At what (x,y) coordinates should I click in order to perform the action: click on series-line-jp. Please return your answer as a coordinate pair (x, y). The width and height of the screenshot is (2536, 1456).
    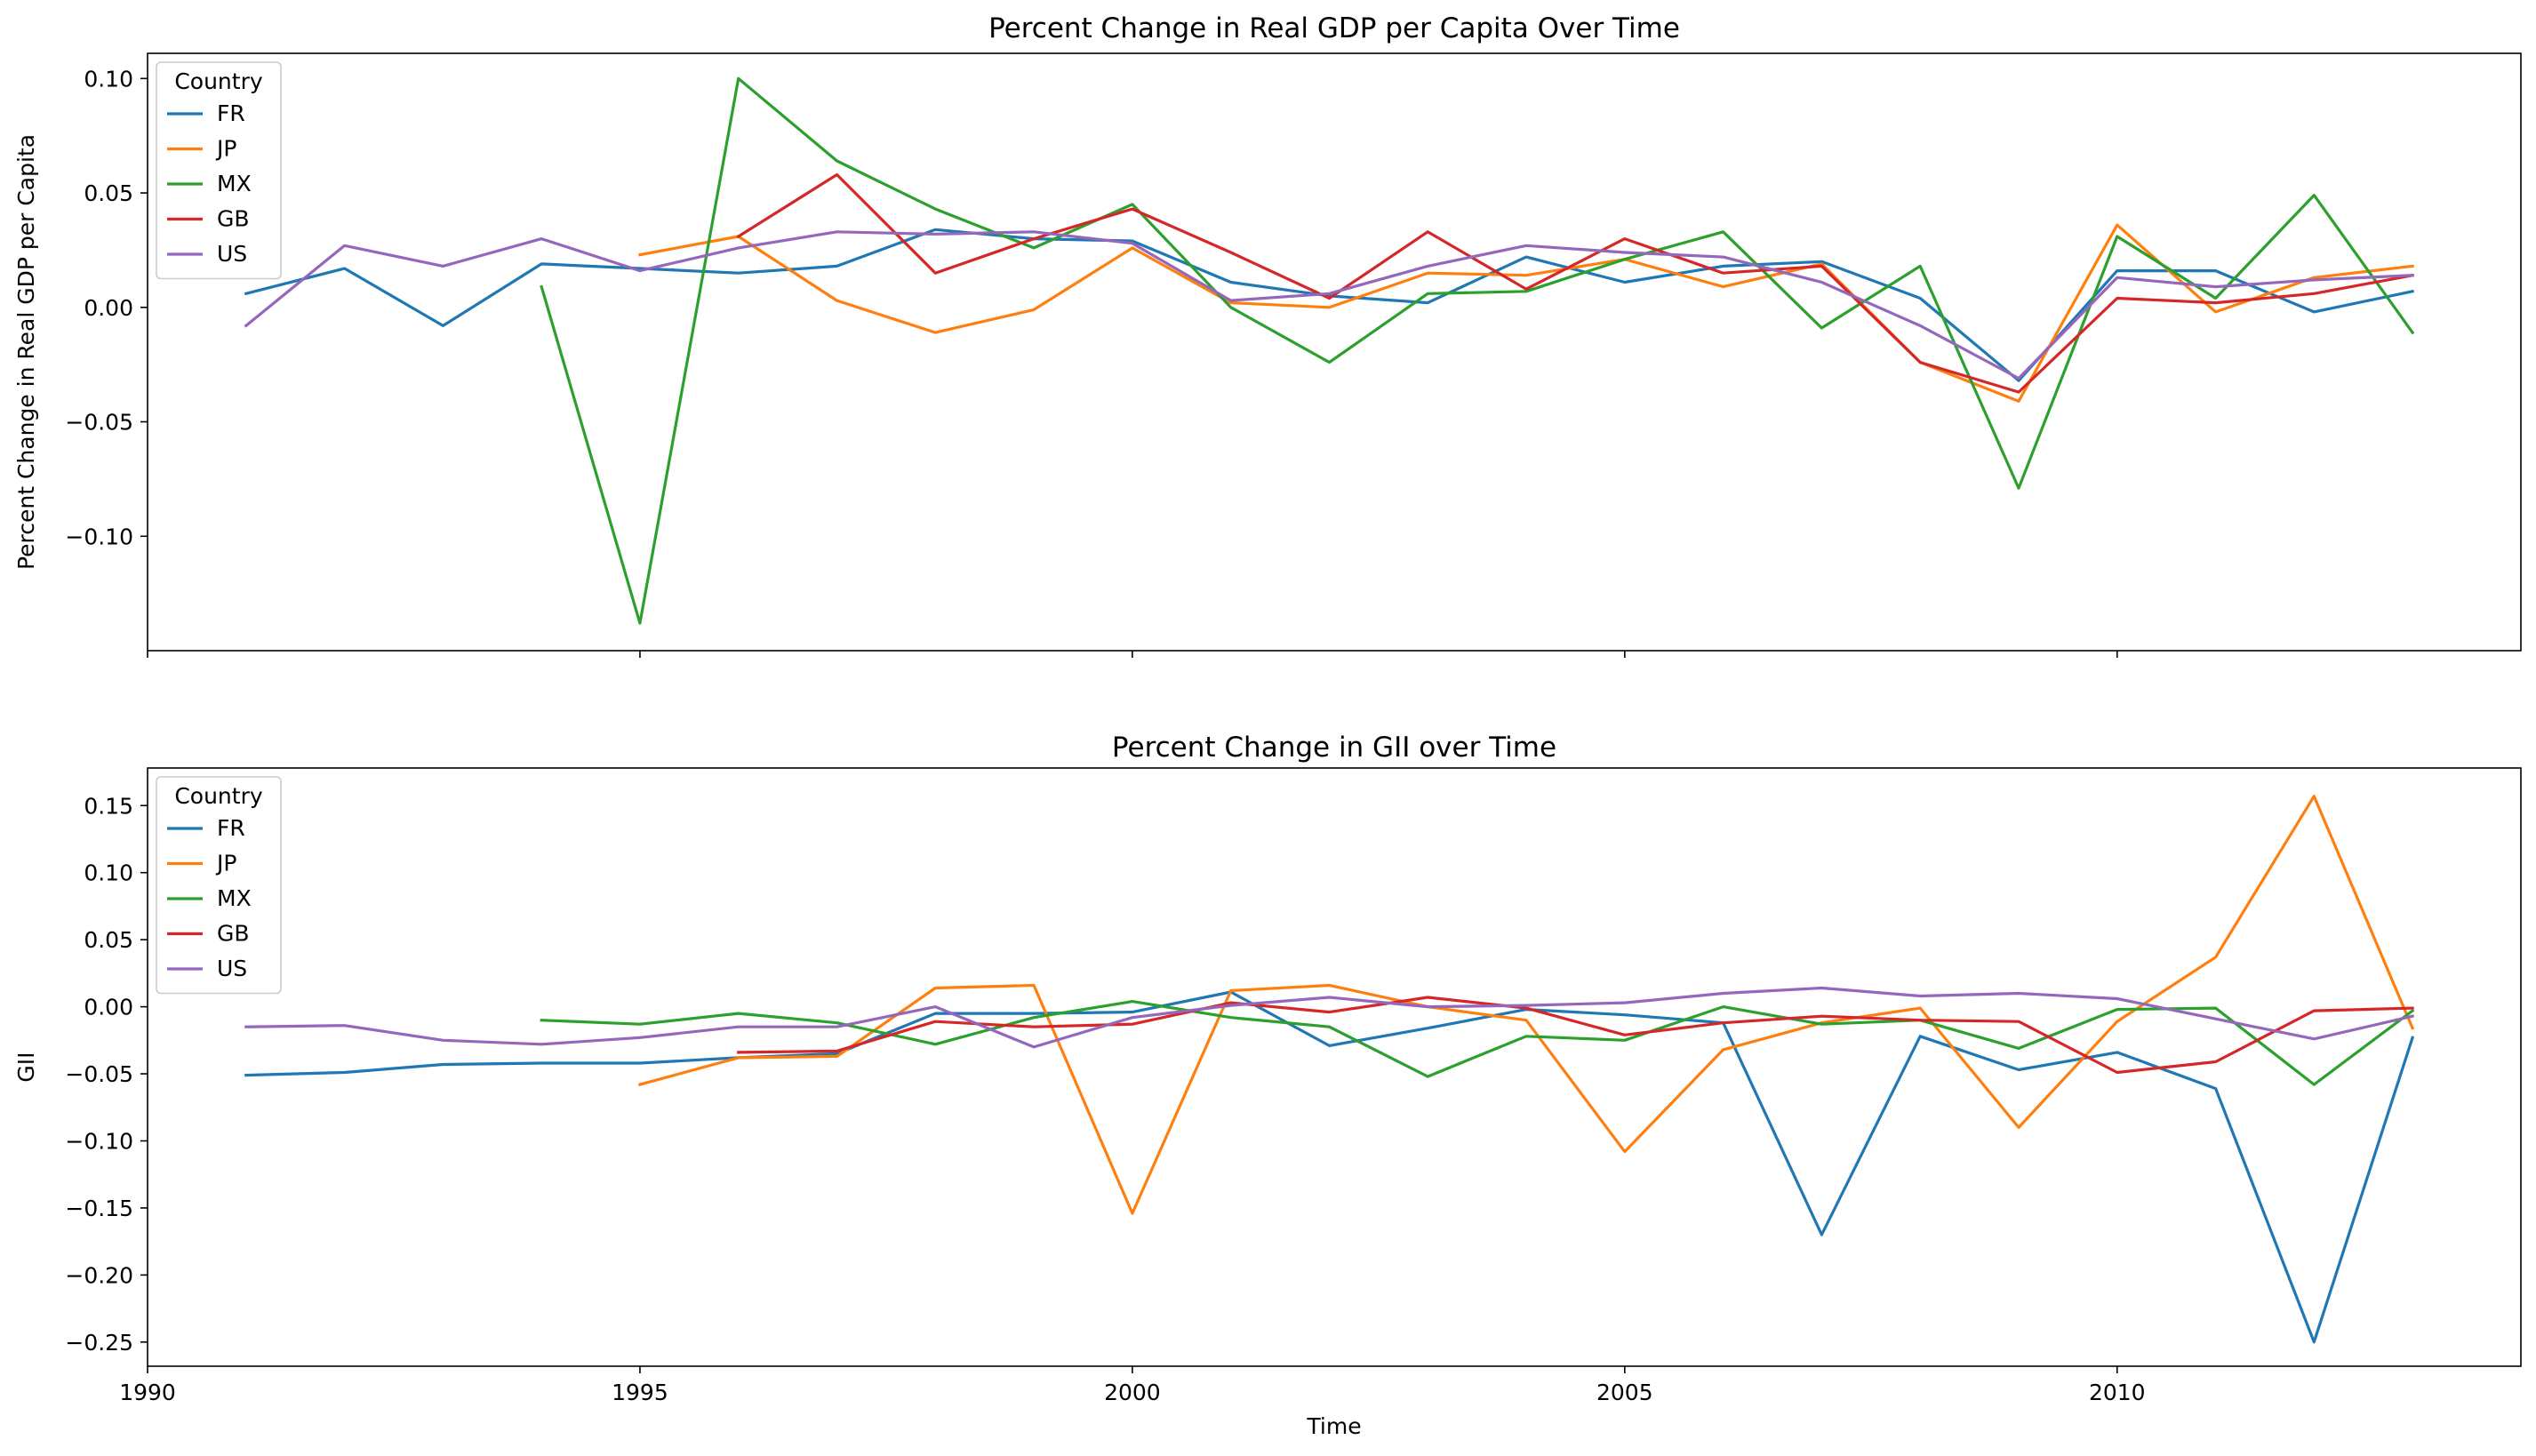
    Looking at the image, I should click on (1526, 313).